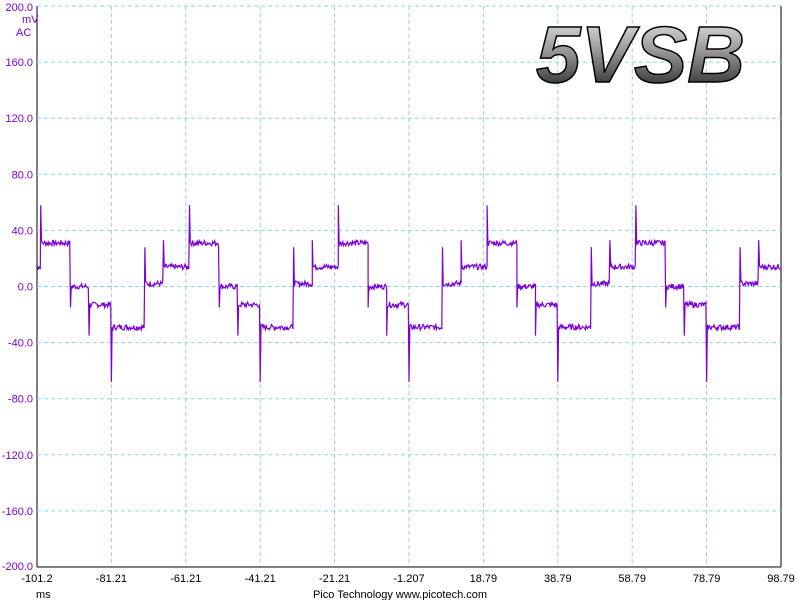  Describe the element at coordinates (707, 579) in the screenshot. I see `x-tick-label: 78.79` at that location.